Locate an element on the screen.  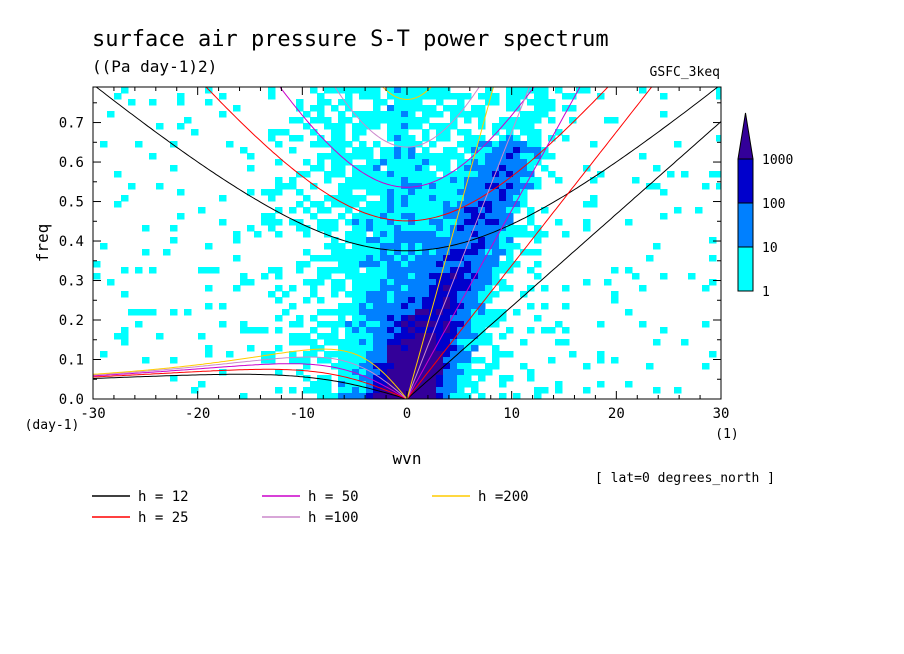
x-tick-label: 0 is located at coordinates (407, 414).